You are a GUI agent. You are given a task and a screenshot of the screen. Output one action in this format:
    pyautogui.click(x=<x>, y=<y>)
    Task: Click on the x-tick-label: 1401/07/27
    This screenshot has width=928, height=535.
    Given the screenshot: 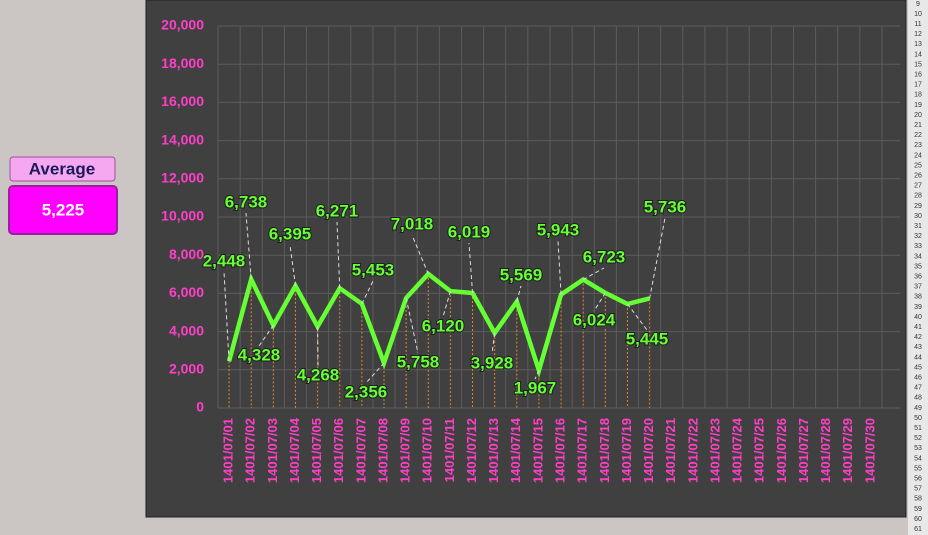 What is the action you would take?
    pyautogui.click(x=803, y=450)
    